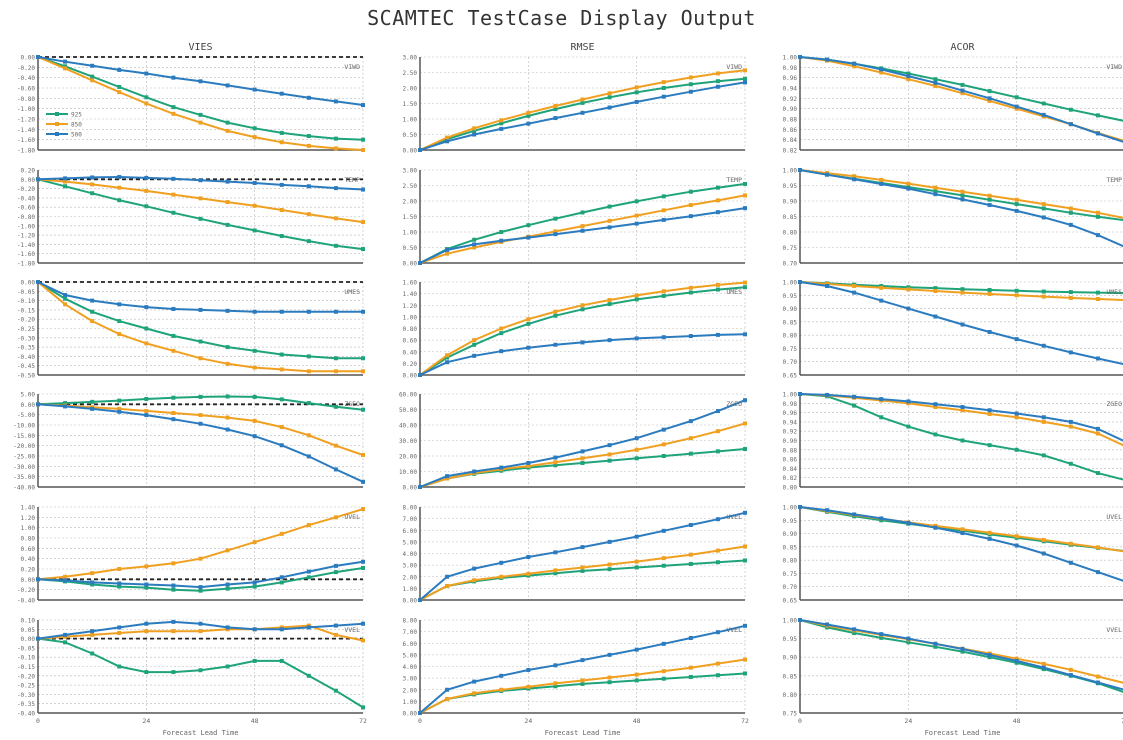 The image size is (1123, 740). I want to click on ytick-label: 0.92, so click(790, 432).